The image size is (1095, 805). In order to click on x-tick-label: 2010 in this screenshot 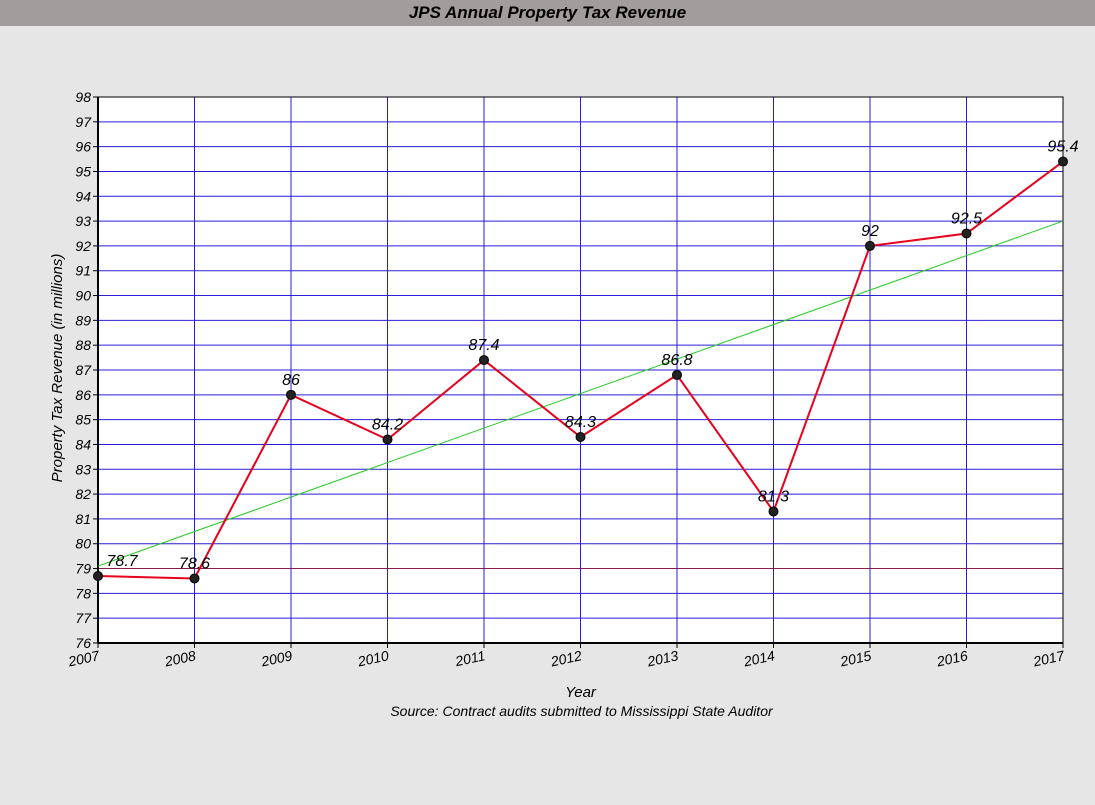, I will do `click(372, 658)`.